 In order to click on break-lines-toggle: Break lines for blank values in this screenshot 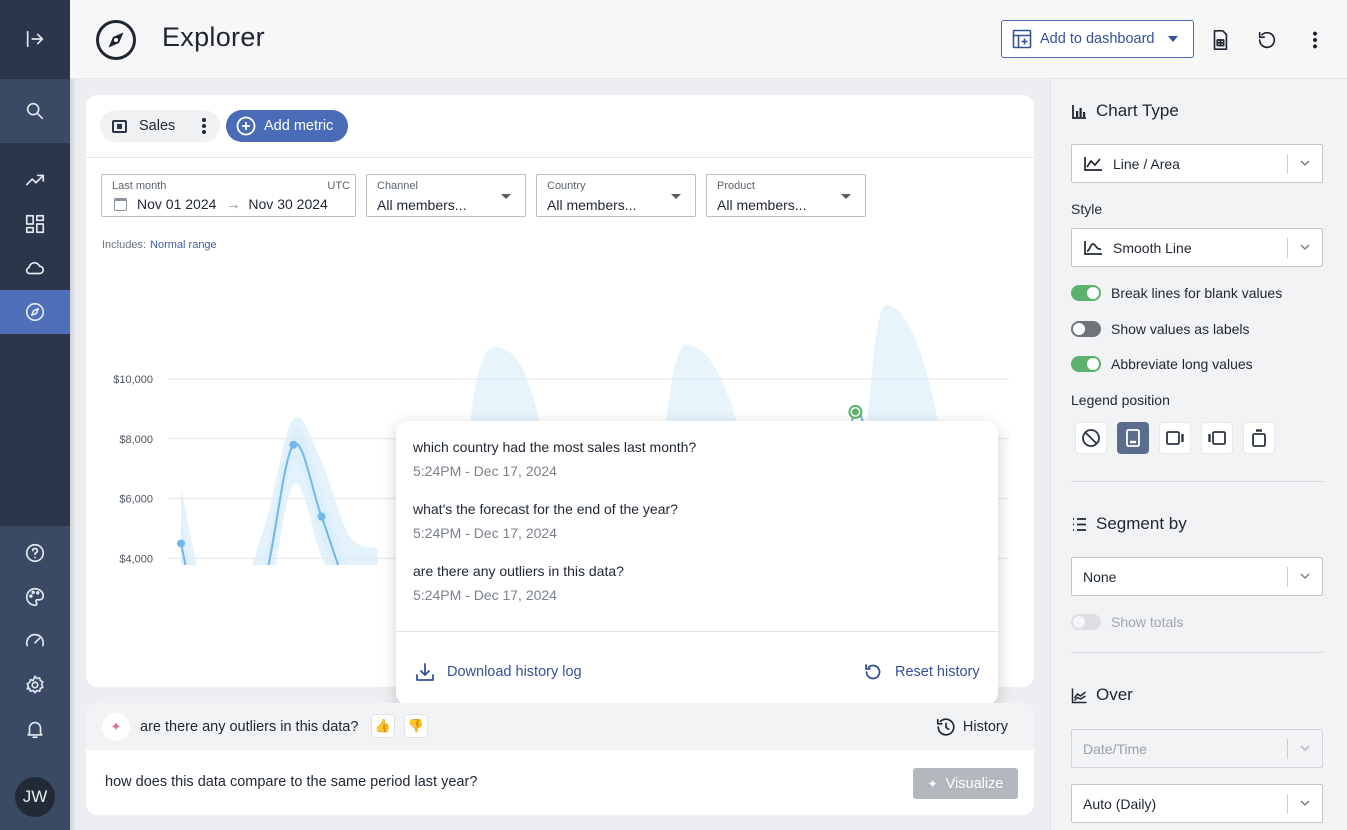, I will do `click(1176, 293)`.